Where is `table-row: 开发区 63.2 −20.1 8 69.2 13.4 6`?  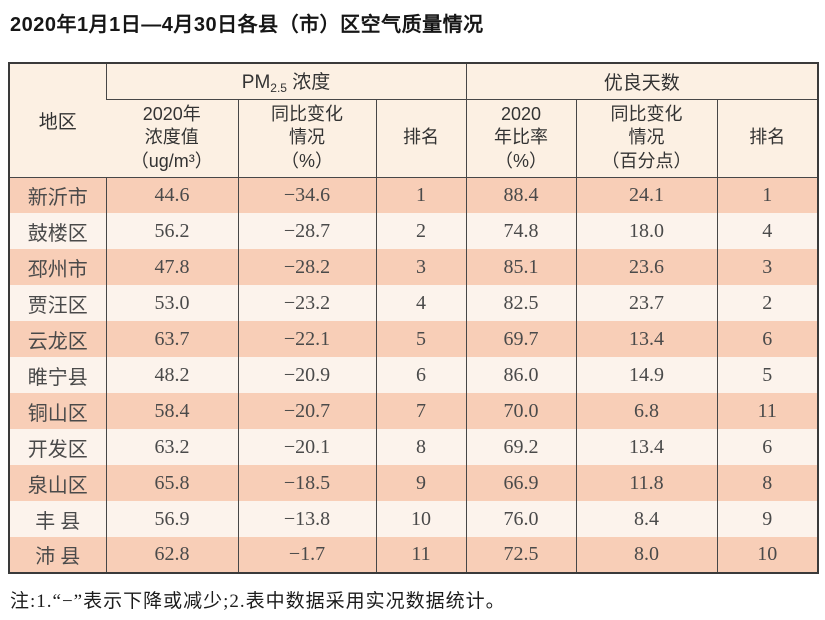
table-row: 开发区 63.2 −20.1 8 69.2 13.4 6 is located at coordinates (414, 447).